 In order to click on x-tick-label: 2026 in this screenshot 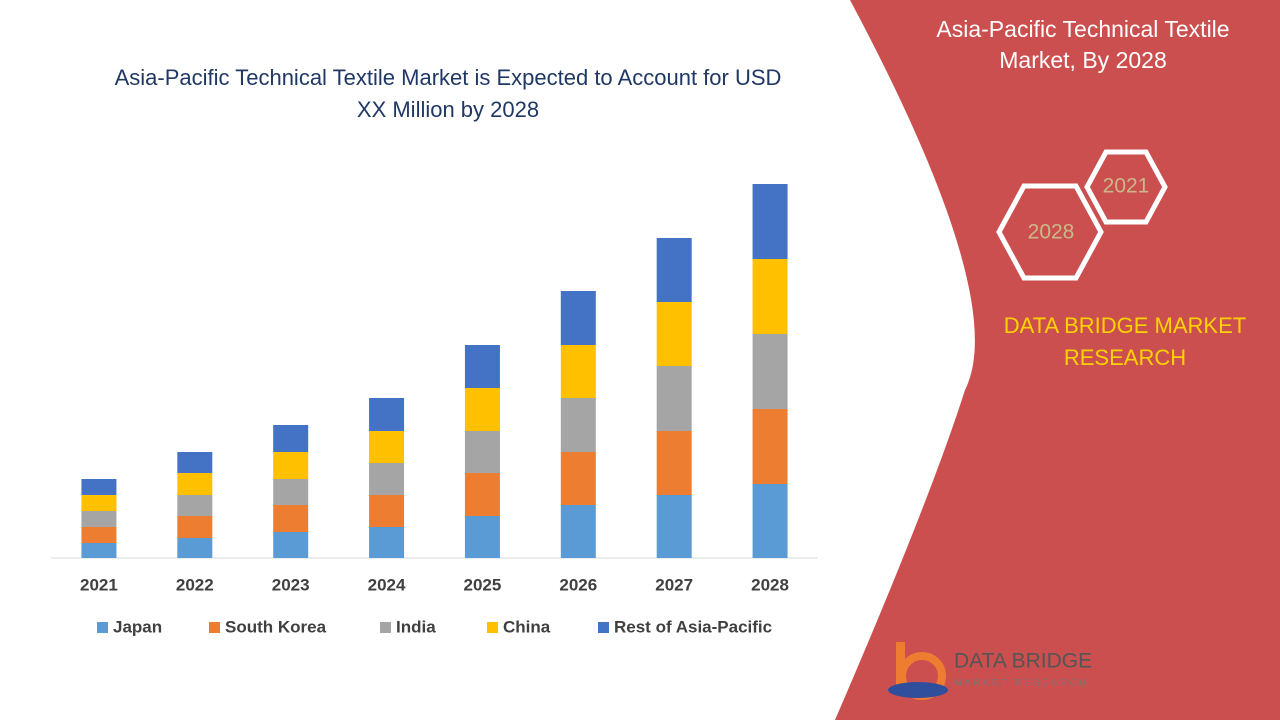, I will do `click(578, 584)`.